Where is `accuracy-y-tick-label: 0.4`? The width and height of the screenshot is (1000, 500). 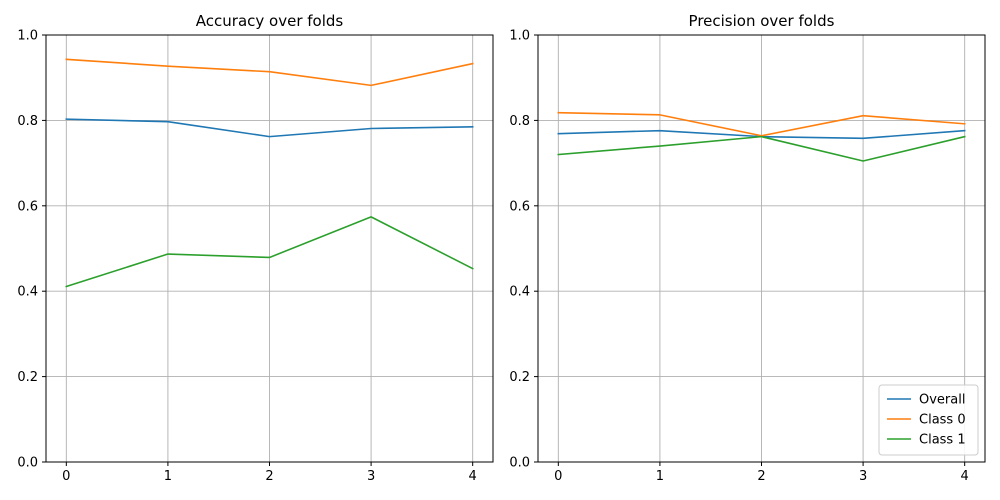 accuracy-y-tick-label: 0.4 is located at coordinates (27, 292).